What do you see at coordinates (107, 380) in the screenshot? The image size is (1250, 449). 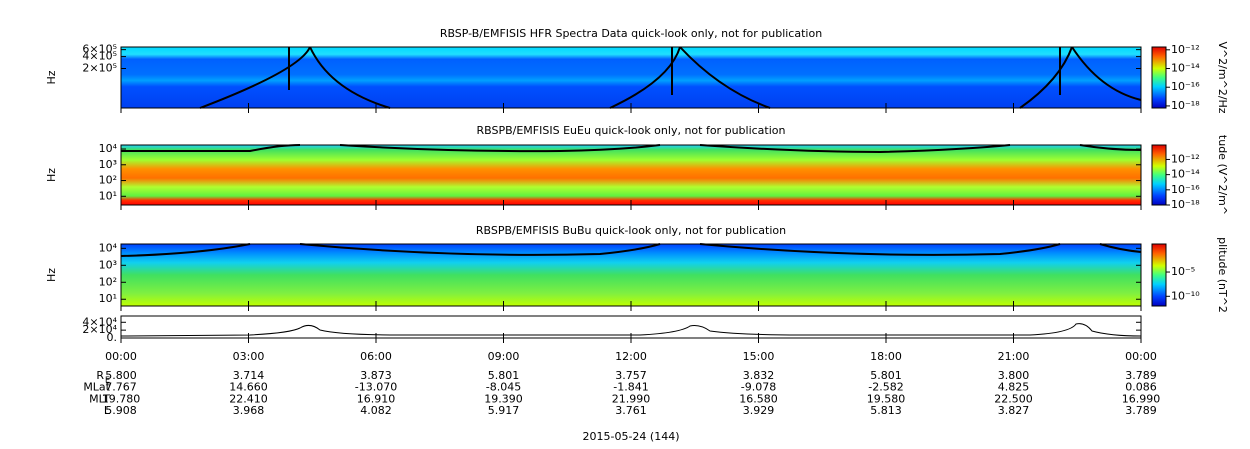 I see `ephemeris-label-sub: E` at bounding box center [107, 380].